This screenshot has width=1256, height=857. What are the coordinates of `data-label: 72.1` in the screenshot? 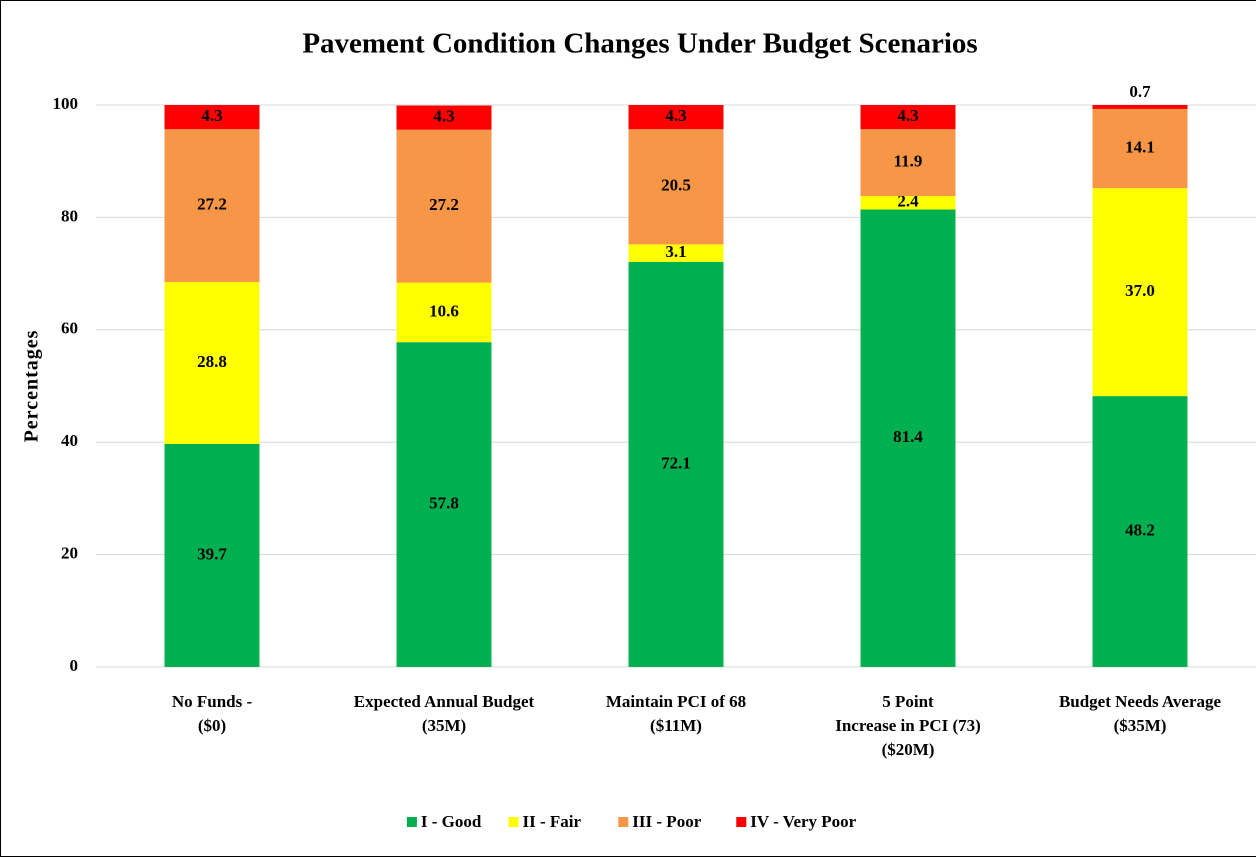 It's located at (676, 462).